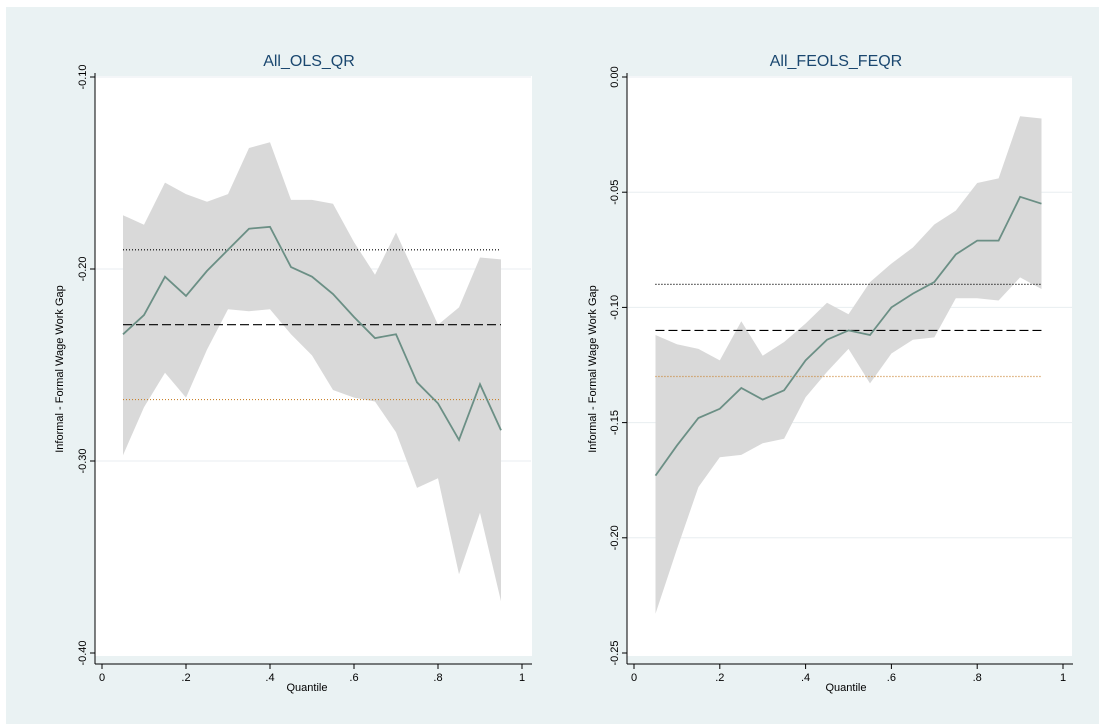 The height and width of the screenshot is (724, 1099). Describe the element at coordinates (836, 61) in the screenshot. I see `panel-title: All_FEOLS_FEQR` at that location.